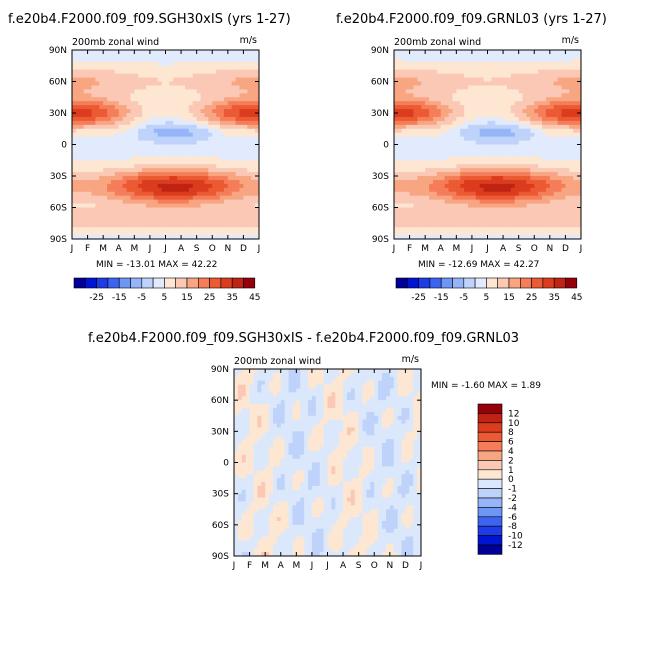 Image resolution: width=654 pixels, height=654 pixels. I want to click on x-tick-label: A, so click(181, 249).